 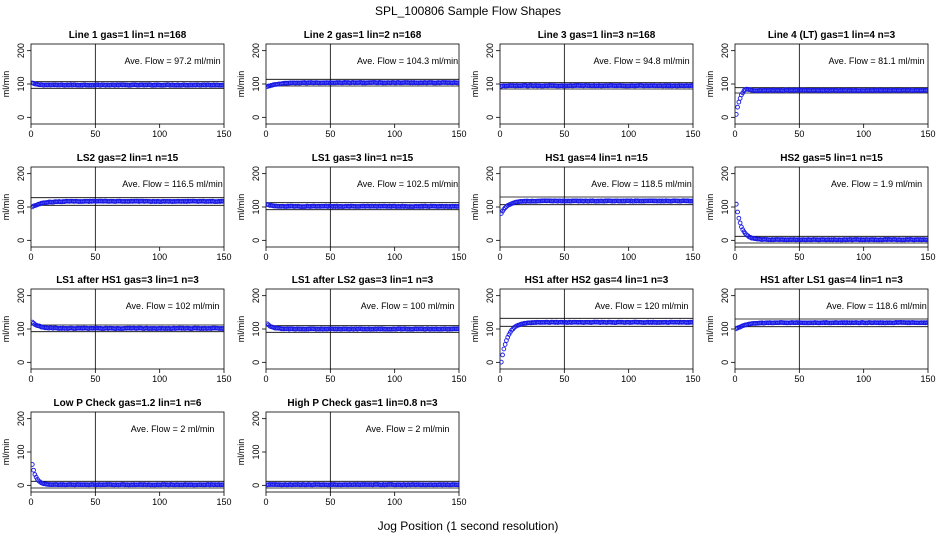 What do you see at coordinates (407, 184) in the screenshot?
I see `average-flow-annotation: Ave. Flow = 102.5 ml/min` at bounding box center [407, 184].